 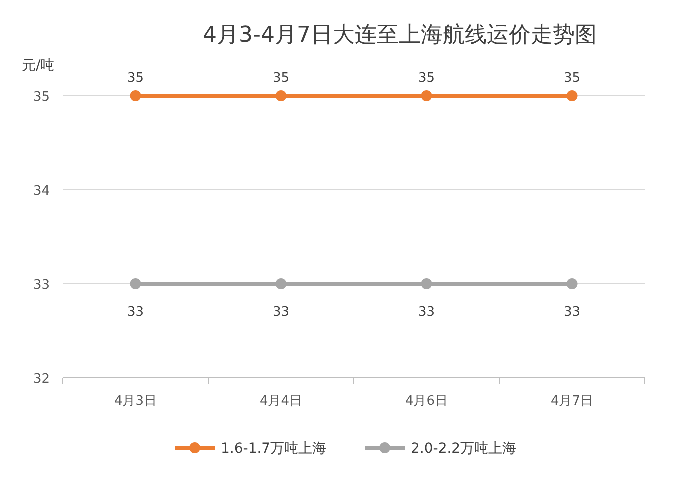 I want to click on x-tick-label: 4月4日, so click(x=281, y=401).